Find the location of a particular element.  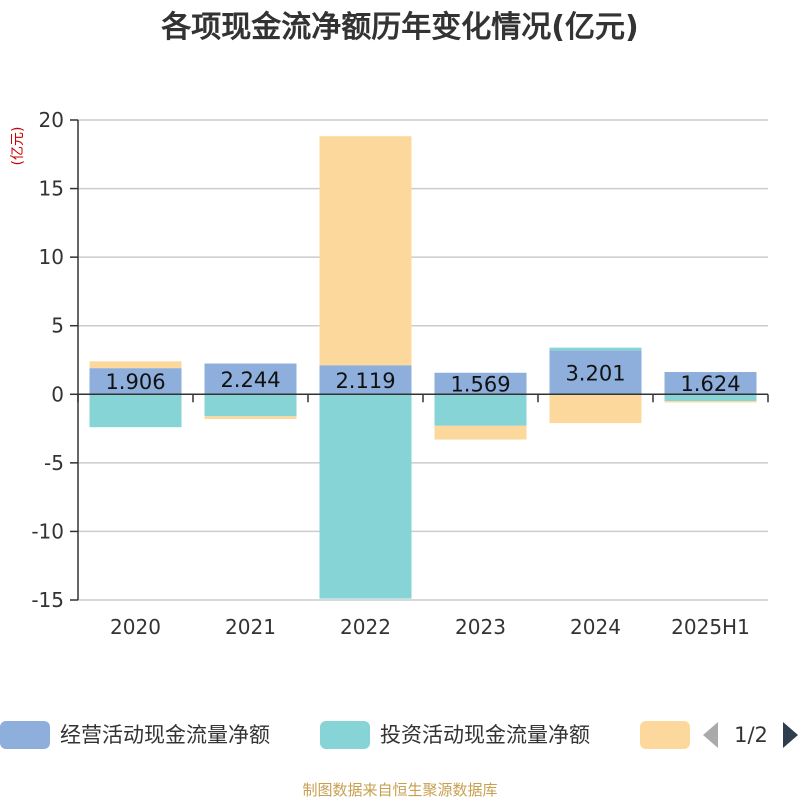

x-tick-label: 2025H1 is located at coordinates (710, 627).